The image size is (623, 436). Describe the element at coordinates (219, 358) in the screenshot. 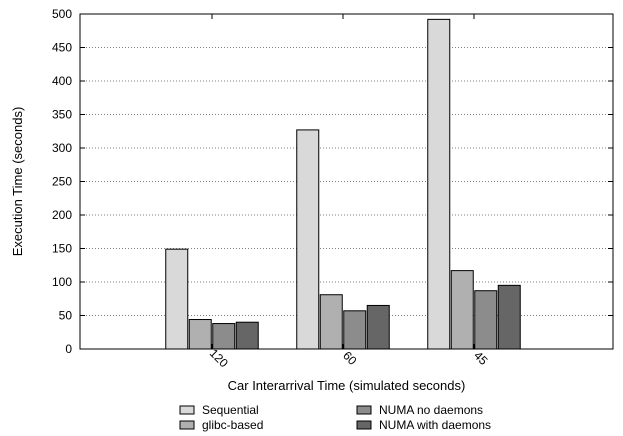

I see `x-tick-label: 120` at that location.